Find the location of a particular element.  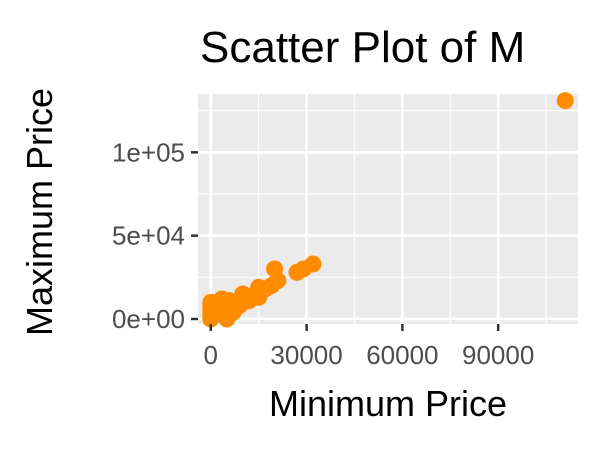

x-tick-label: 60000 is located at coordinates (402, 355).